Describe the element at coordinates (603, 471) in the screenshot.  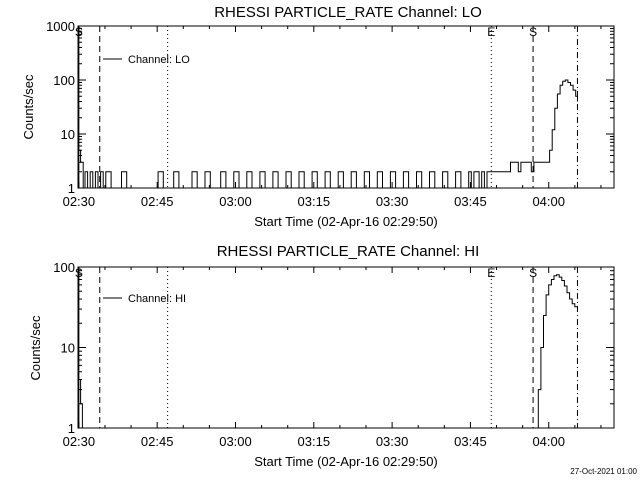
I see `generation-timestamp: 27-Oct-2021 01:00` at that location.